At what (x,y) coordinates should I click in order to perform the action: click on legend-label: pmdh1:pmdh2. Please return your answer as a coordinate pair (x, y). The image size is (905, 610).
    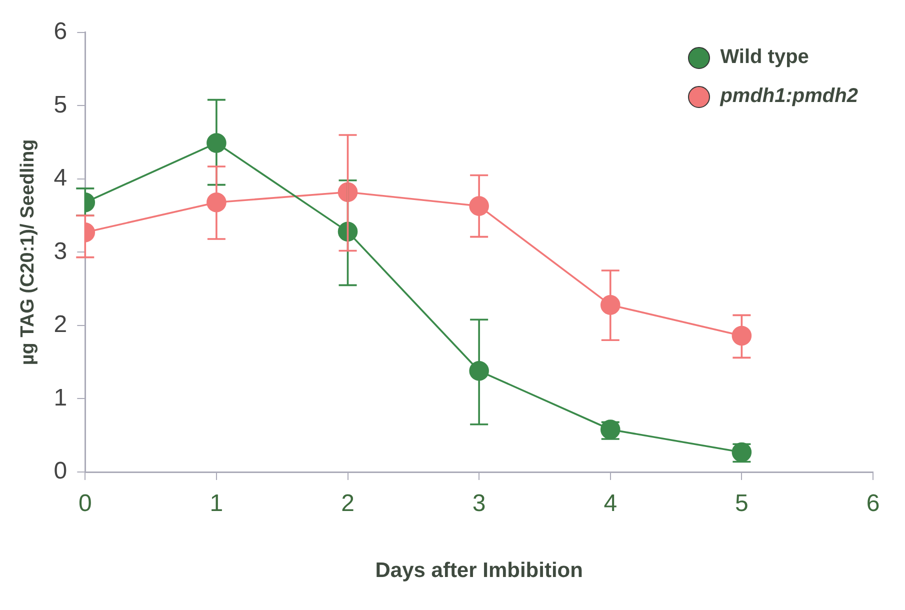
    Looking at the image, I should click on (789, 96).